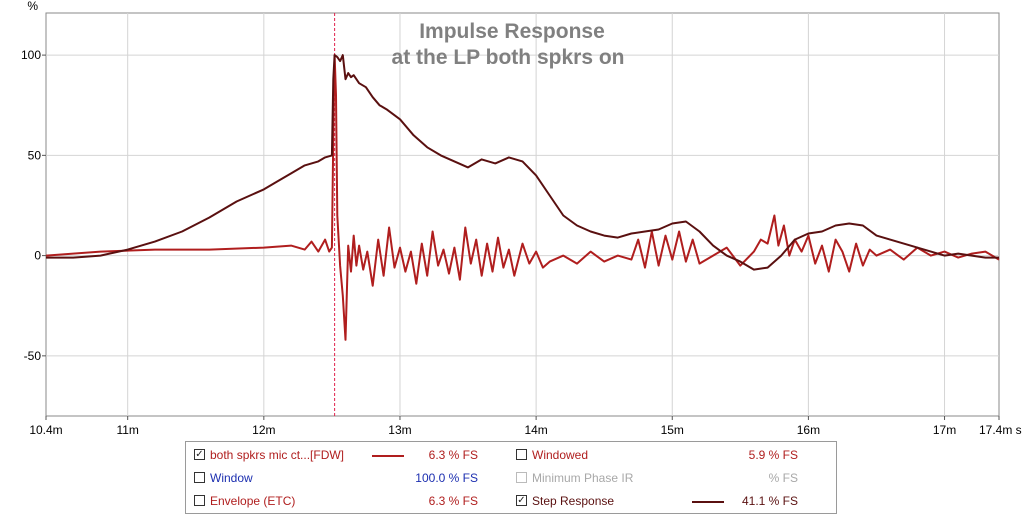 Image resolution: width=1024 pixels, height=516 pixels. Describe the element at coordinates (672, 430) in the screenshot. I see `x-tick-label: 15m` at that location.